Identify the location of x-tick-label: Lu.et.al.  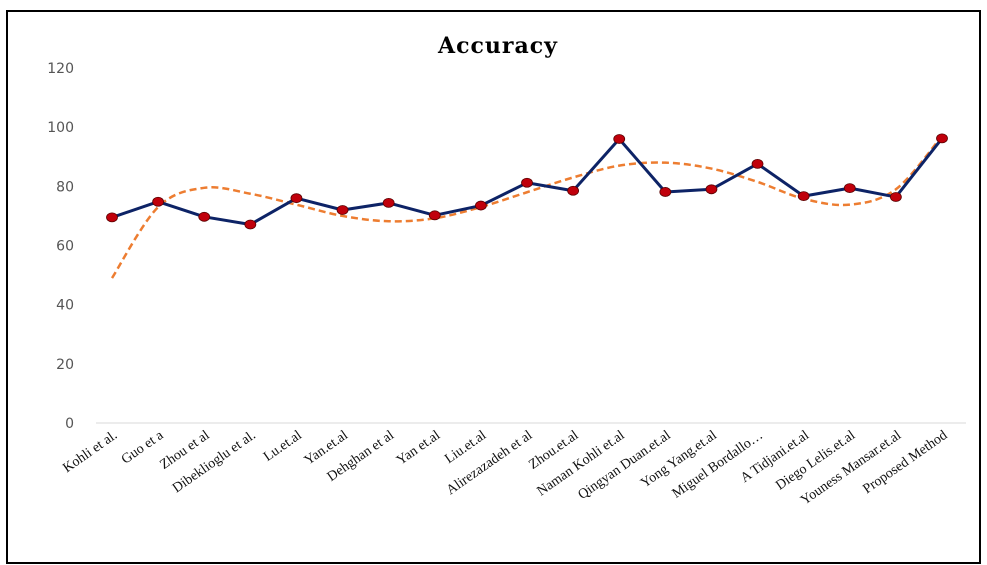
(283, 446).